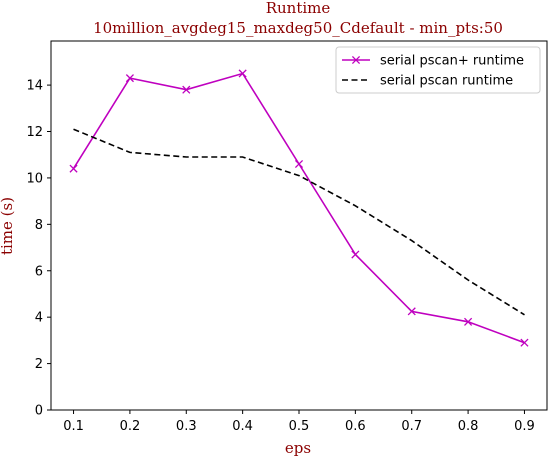 The width and height of the screenshot is (549, 456). Describe the element at coordinates (411, 426) in the screenshot. I see `x-tick-label: 0.7` at that location.